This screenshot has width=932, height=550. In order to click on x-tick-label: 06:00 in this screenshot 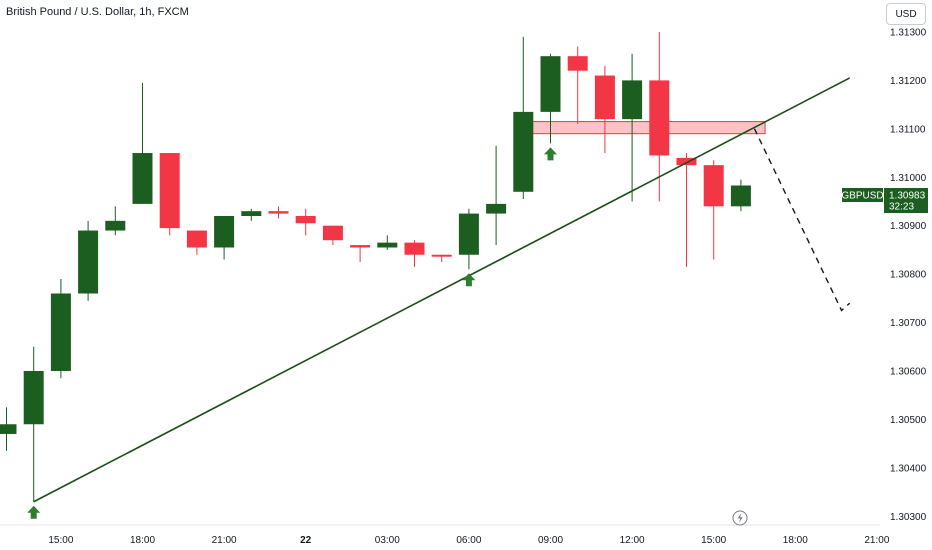, I will do `click(468, 540)`.